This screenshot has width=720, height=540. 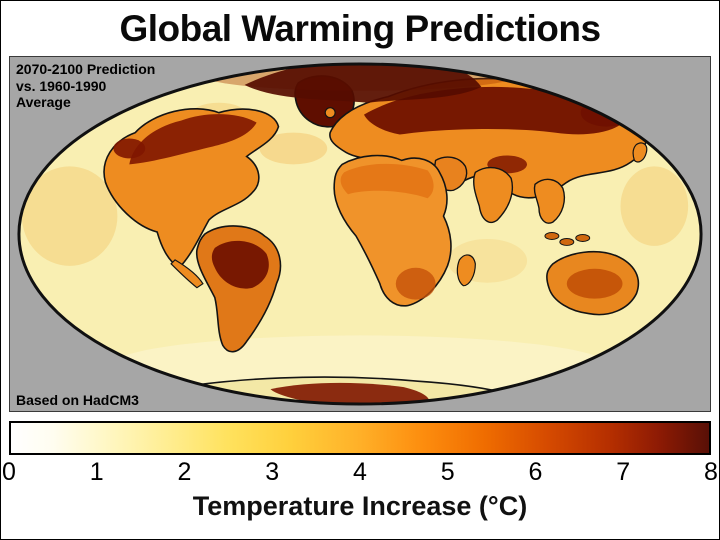 I want to click on tick-3: 3, so click(x=272, y=472).